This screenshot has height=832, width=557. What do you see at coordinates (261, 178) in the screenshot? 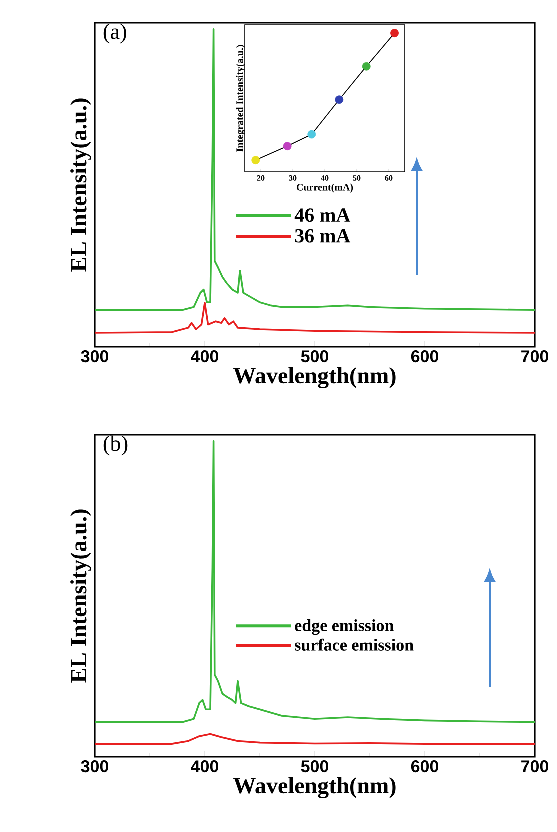
I see `x-tick-label: 20` at bounding box center [261, 178].